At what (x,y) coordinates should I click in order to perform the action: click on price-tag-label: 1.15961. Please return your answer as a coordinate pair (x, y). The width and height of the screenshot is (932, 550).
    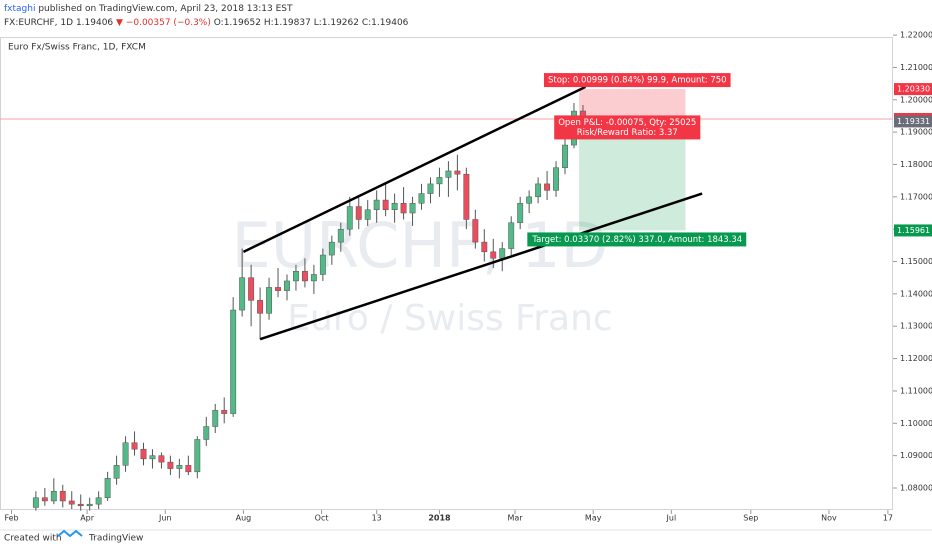
    Looking at the image, I should click on (913, 230).